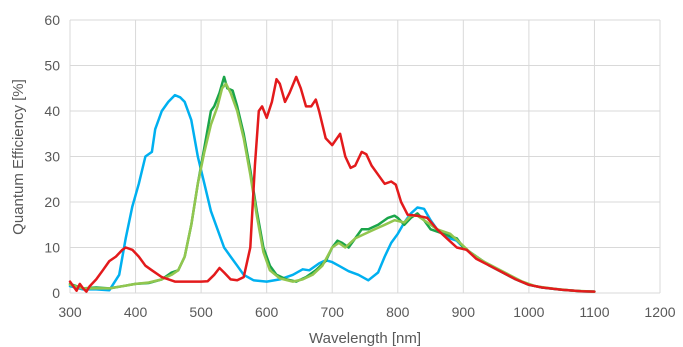 This screenshot has width=683, height=347. What do you see at coordinates (52, 66) in the screenshot?
I see `y-tick-label: 50` at bounding box center [52, 66].